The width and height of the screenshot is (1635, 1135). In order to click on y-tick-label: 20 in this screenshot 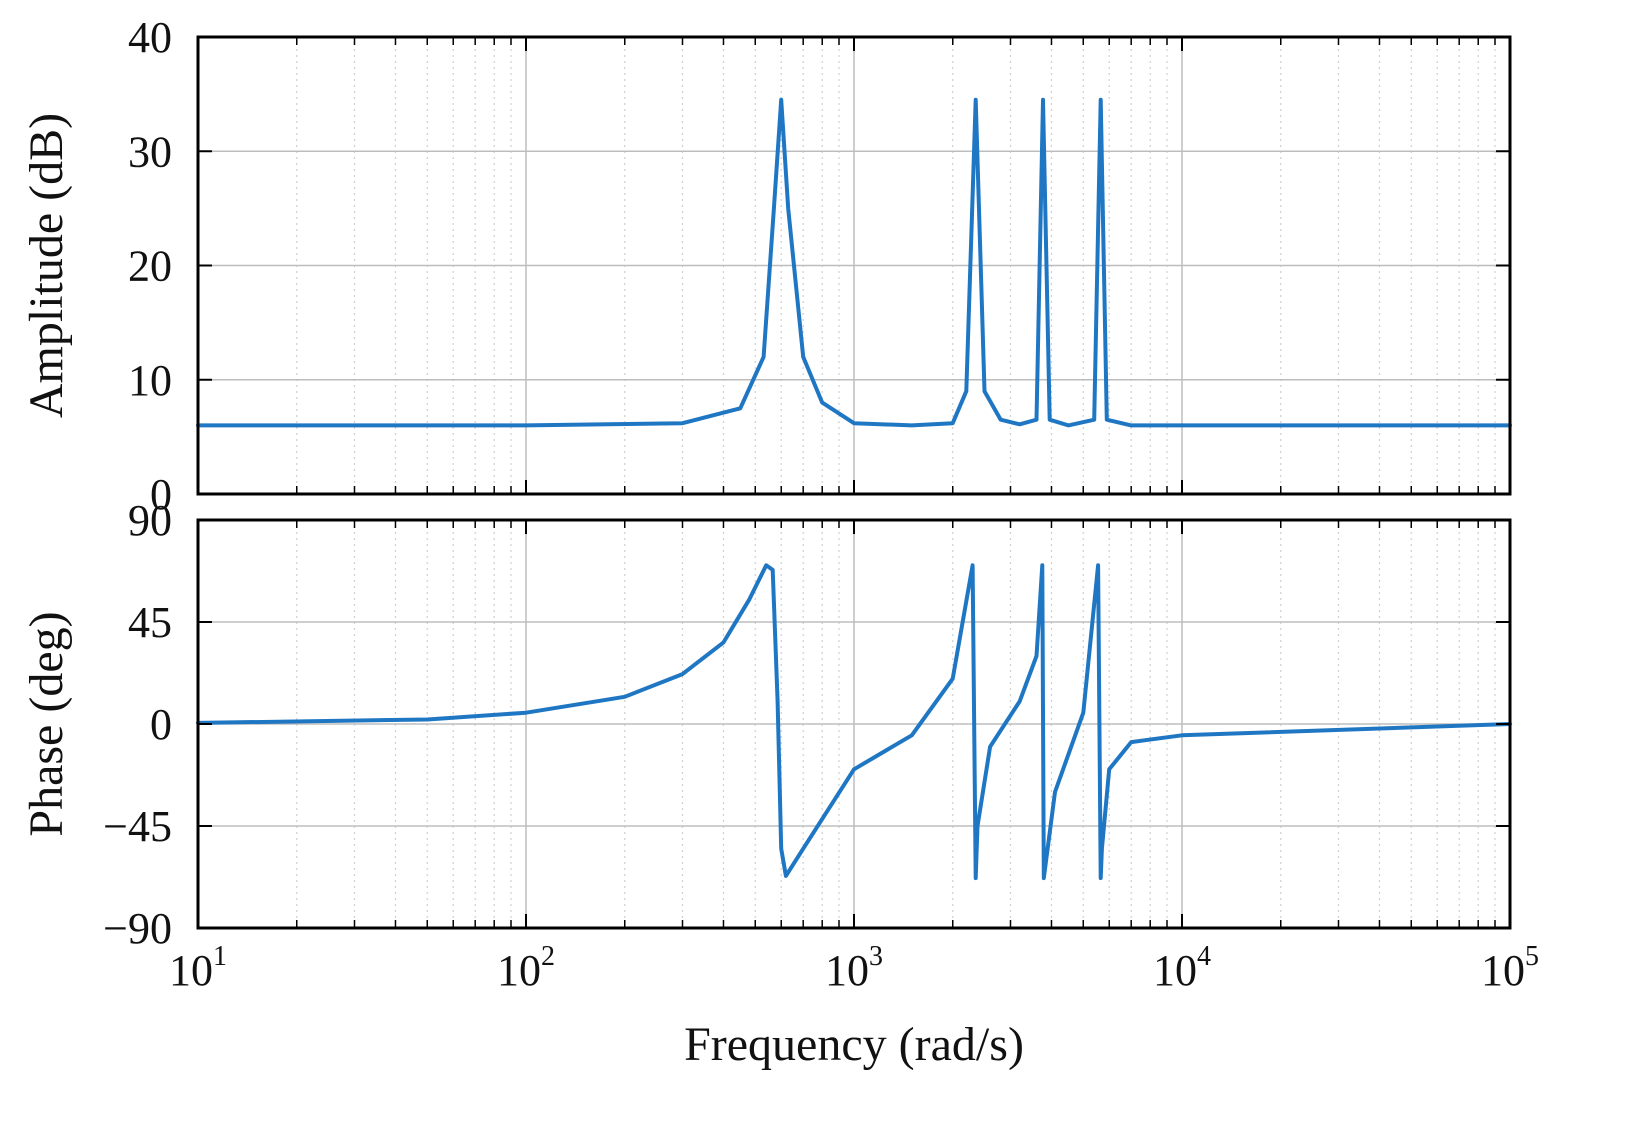, I will do `click(150, 266)`.